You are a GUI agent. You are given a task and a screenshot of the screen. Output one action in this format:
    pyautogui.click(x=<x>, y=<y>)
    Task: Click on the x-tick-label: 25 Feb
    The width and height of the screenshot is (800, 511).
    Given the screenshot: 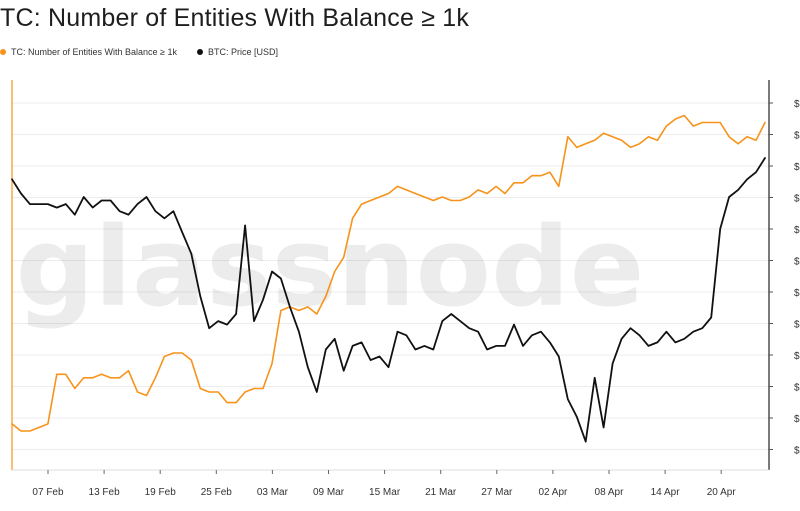 What is the action you would take?
    pyautogui.click(x=217, y=492)
    